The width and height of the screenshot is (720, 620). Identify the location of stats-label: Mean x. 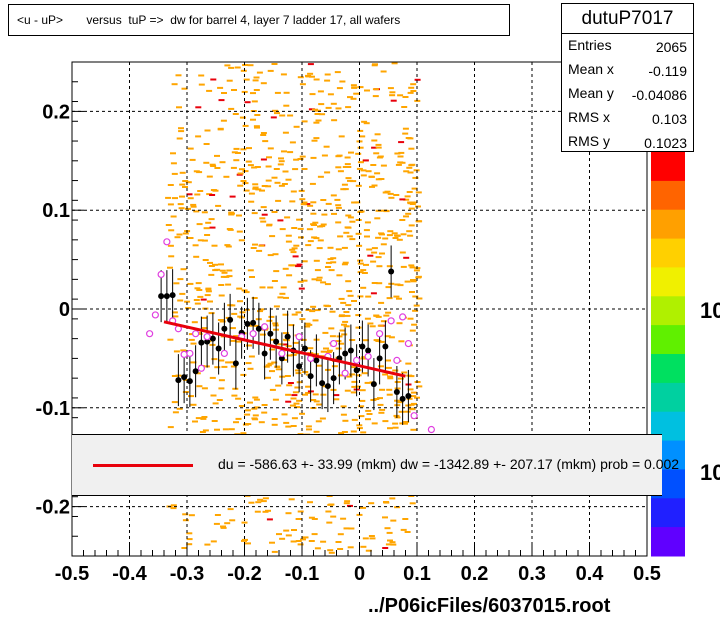
(591, 69).